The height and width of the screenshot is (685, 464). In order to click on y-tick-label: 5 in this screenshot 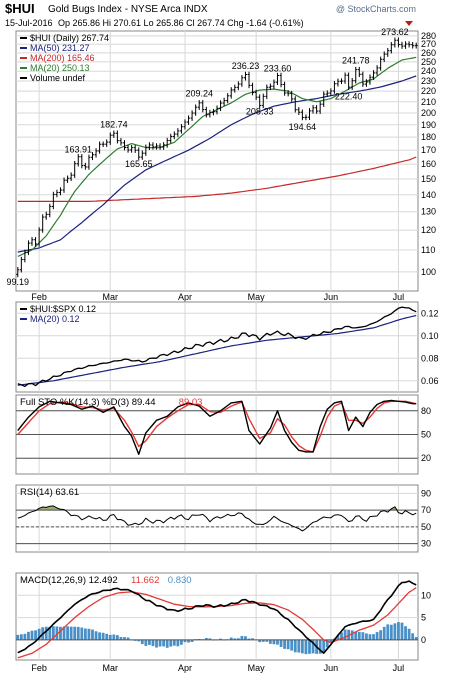, I will do `click(423, 618)`.